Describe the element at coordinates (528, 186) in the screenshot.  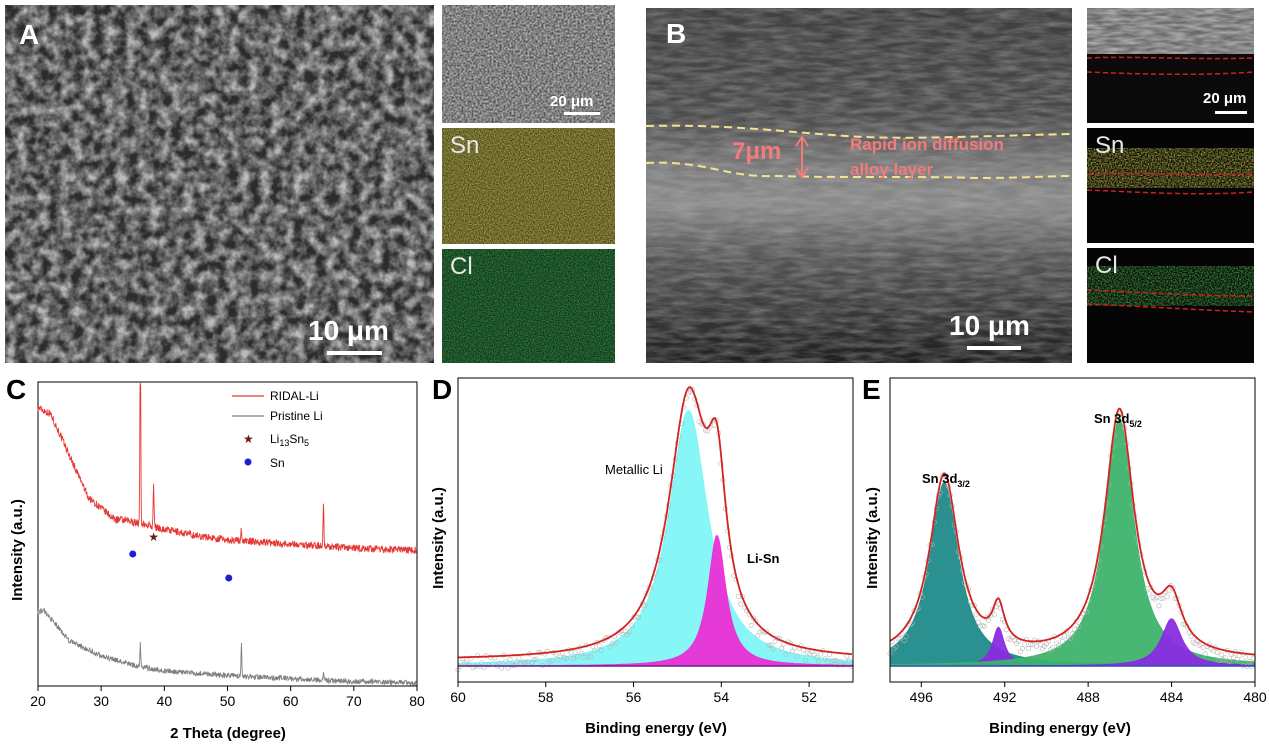
I see `eds-map-a-sn: Sn` at that location.